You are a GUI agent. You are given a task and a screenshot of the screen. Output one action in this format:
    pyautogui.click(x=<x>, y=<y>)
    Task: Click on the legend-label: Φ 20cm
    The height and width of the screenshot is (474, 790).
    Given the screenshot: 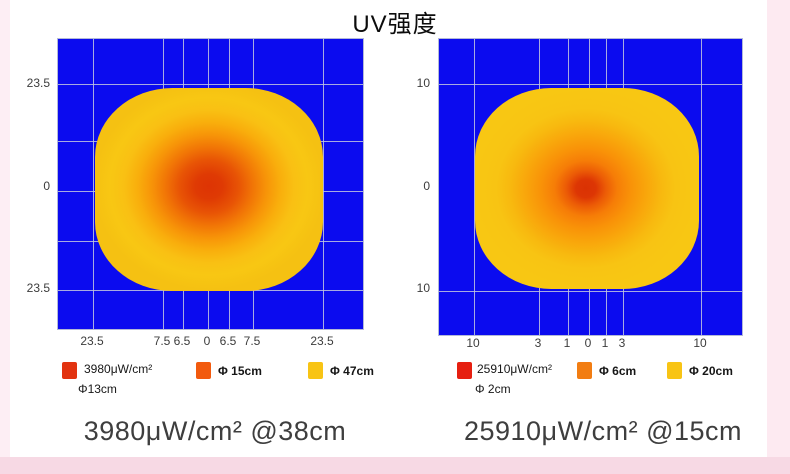 What is the action you would take?
    pyautogui.click(x=711, y=371)
    